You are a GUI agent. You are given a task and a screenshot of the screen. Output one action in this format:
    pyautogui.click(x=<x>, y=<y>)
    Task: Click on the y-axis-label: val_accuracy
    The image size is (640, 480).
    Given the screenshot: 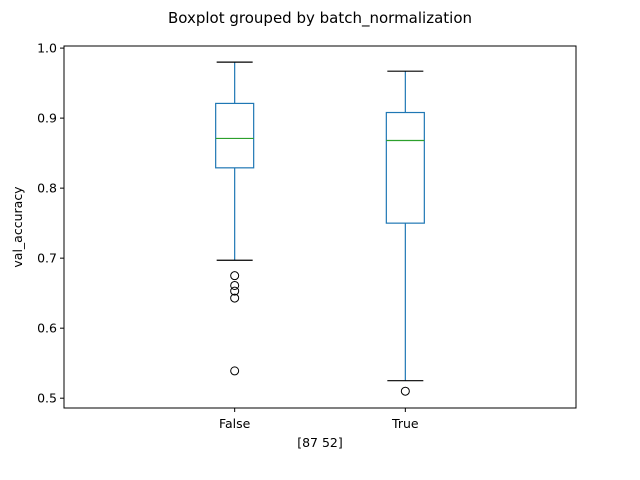 What is the action you would take?
    pyautogui.click(x=17, y=227)
    